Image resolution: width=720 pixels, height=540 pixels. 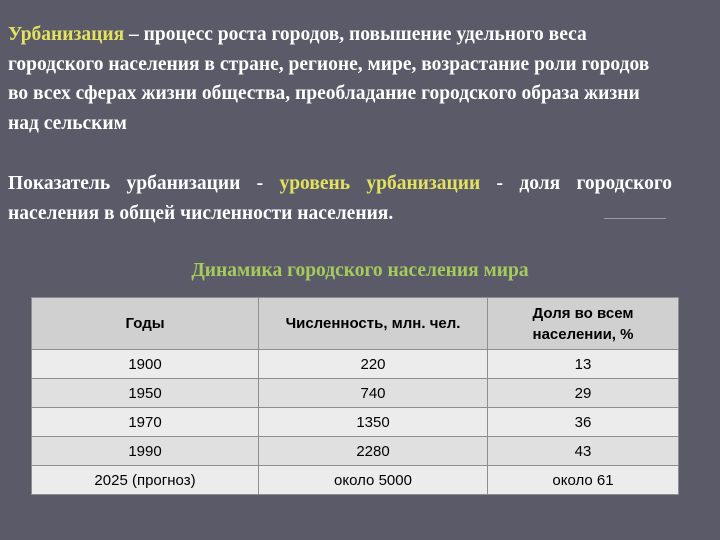 I want to click on indicator-highlight: уровень урбанизации, so click(x=380, y=183).